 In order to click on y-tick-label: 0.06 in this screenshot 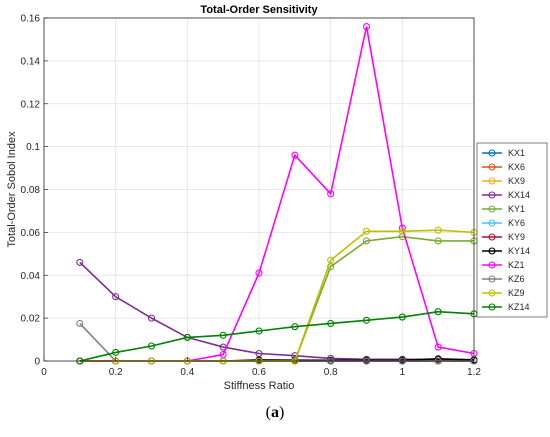, I will do `click(31, 233)`.